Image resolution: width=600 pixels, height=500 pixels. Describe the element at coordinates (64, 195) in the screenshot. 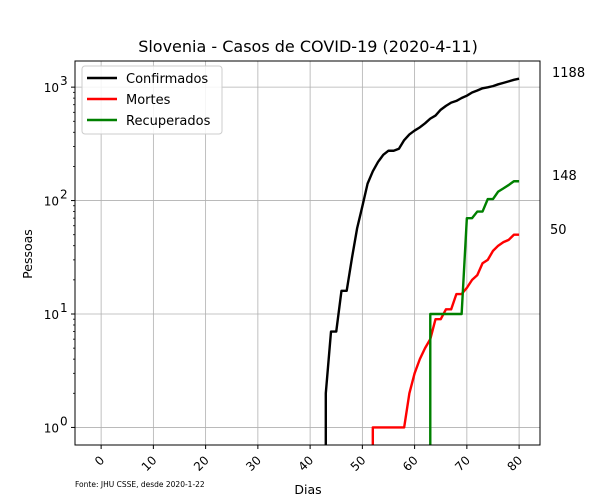

I see `y-tick-exponent: 2` at that location.